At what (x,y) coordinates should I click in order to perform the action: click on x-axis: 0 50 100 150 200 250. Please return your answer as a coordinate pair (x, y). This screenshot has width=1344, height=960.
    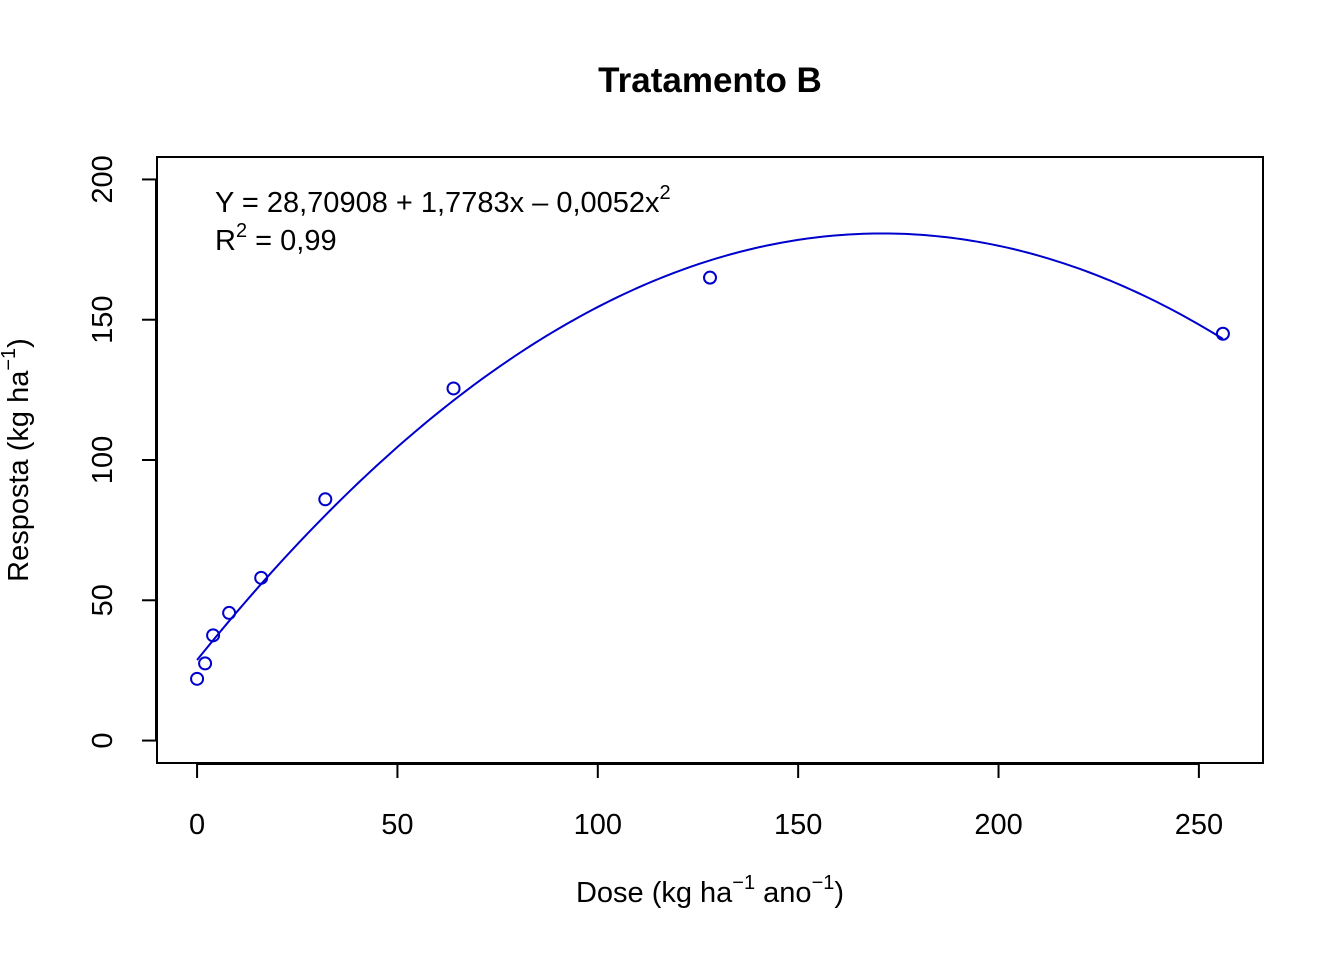
    Looking at the image, I should click on (706, 802).